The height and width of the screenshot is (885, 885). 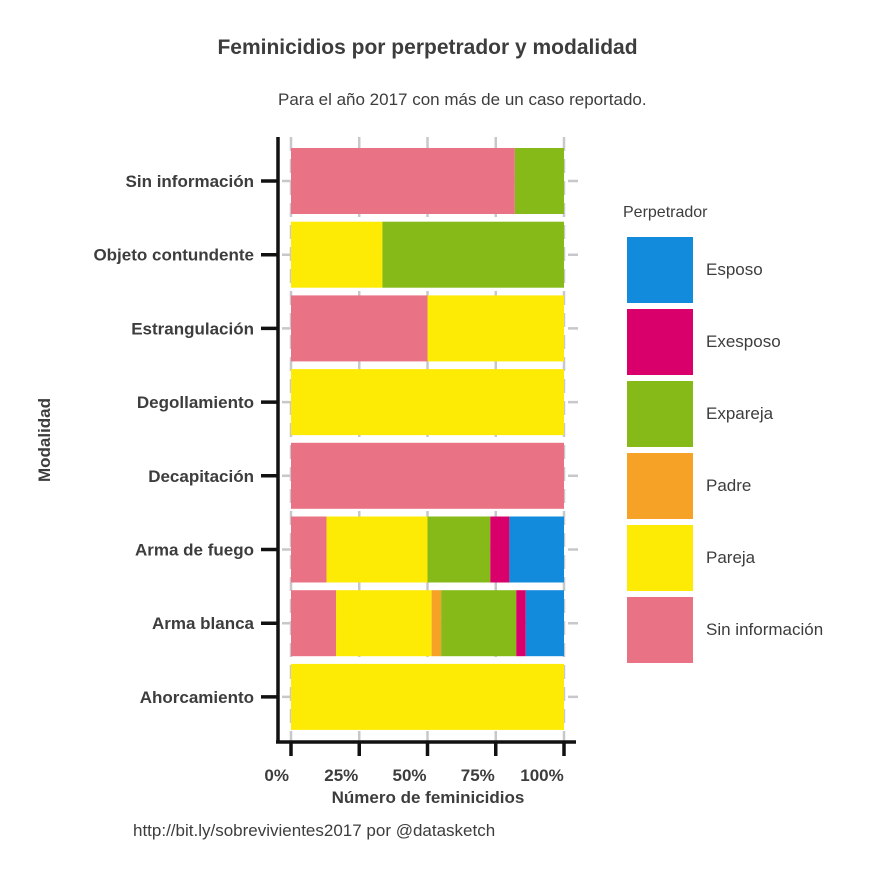 I want to click on legend-item: Expareja, so click(x=723, y=414).